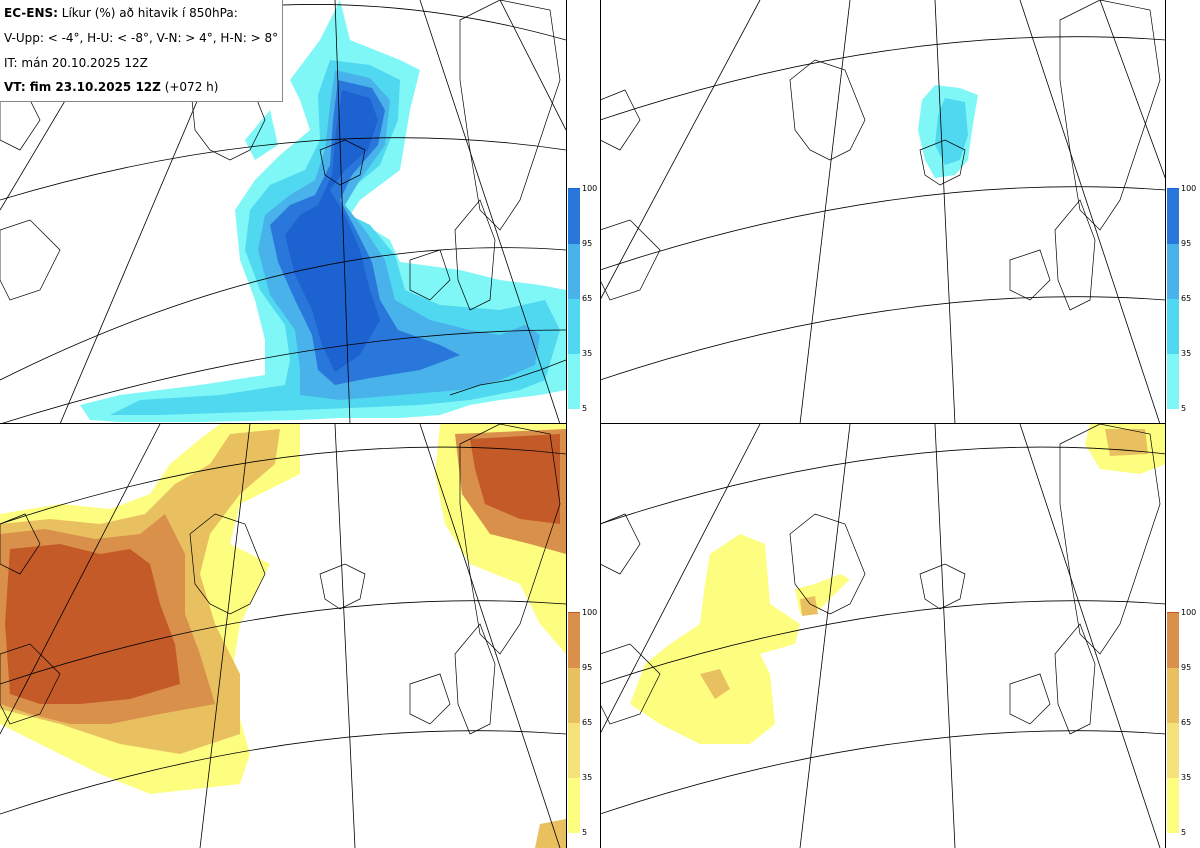  I want to click on title-valid-time: VT: fim 23.10.2025 12Z, so click(82, 87).